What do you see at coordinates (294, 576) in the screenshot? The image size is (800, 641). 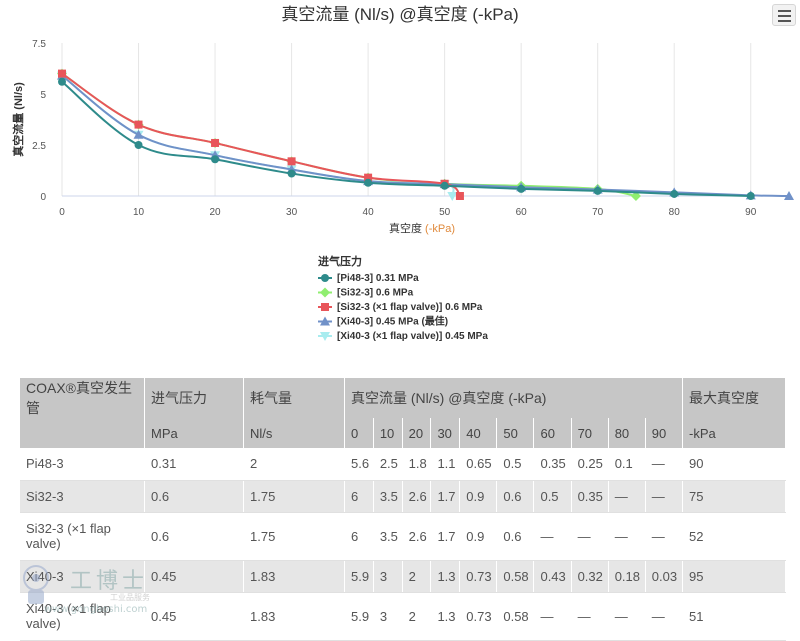 I see `cell-consumption: 1.83` at bounding box center [294, 576].